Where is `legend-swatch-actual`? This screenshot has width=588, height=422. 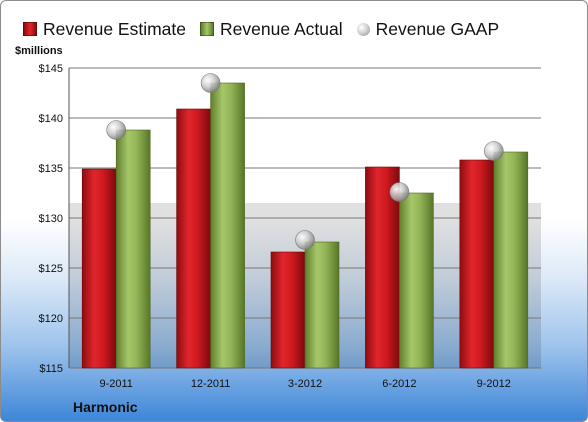 legend-swatch-actual is located at coordinates (207, 29).